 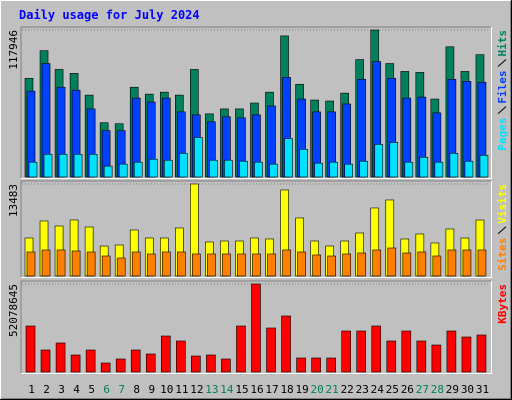 What do you see at coordinates (502, 204) in the screenshot?
I see `legend-label: Visits` at bounding box center [502, 204].